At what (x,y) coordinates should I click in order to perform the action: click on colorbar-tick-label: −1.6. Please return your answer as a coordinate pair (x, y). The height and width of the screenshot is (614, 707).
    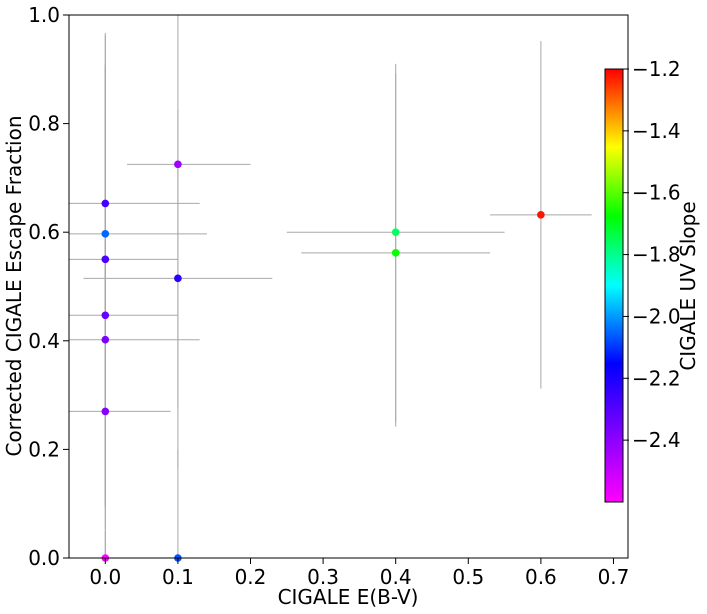
    Looking at the image, I should click on (656, 193).